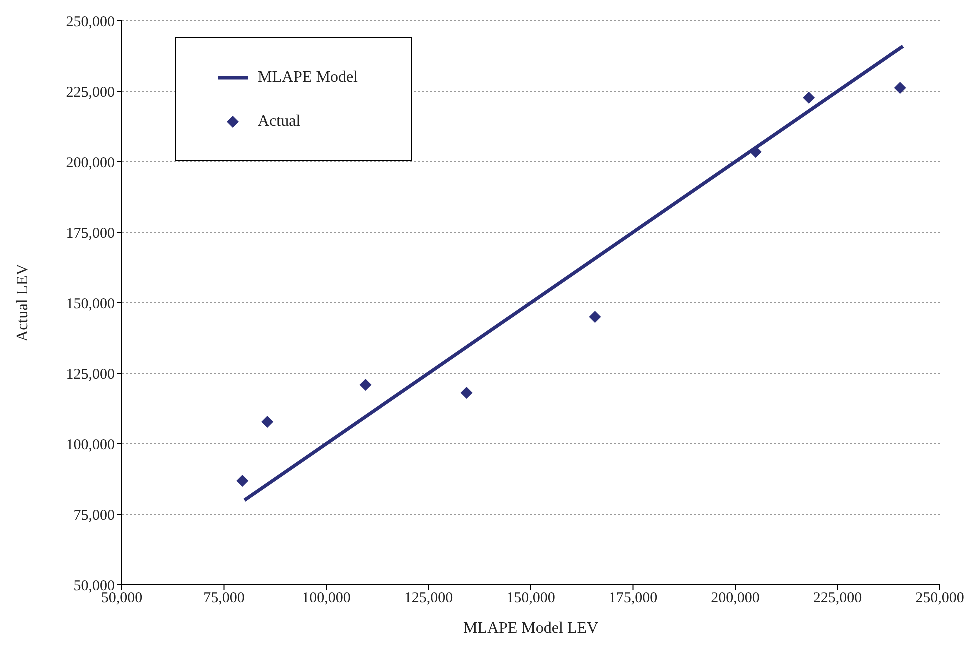 This screenshot has height=646, width=978. What do you see at coordinates (90, 234) in the screenshot?
I see `y-tick-label: 175,000` at bounding box center [90, 234].